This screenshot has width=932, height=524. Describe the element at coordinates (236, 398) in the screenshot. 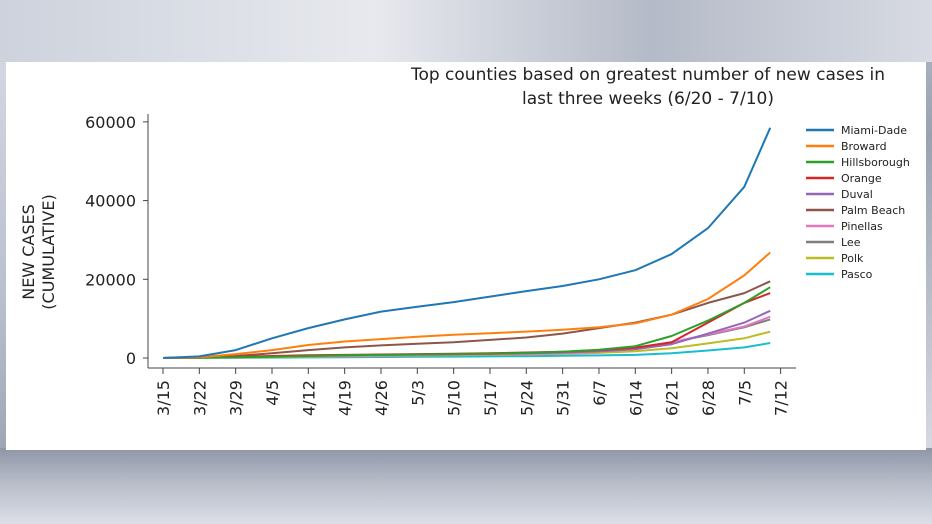

I see `x-tick-label: 3/29` at that location.